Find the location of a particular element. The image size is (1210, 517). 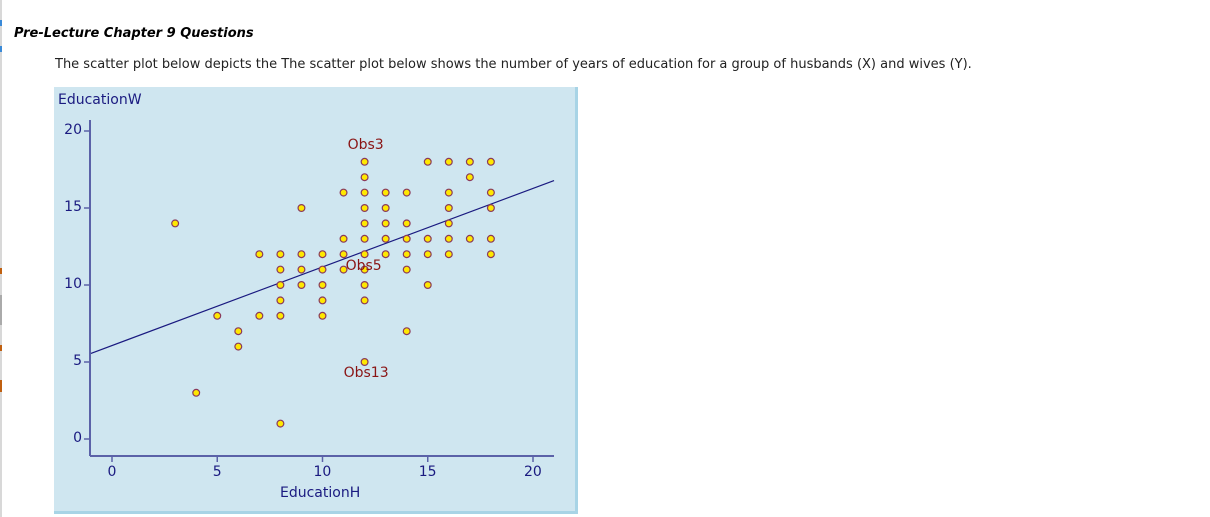

y-tick-label: 5 is located at coordinates (77, 361).